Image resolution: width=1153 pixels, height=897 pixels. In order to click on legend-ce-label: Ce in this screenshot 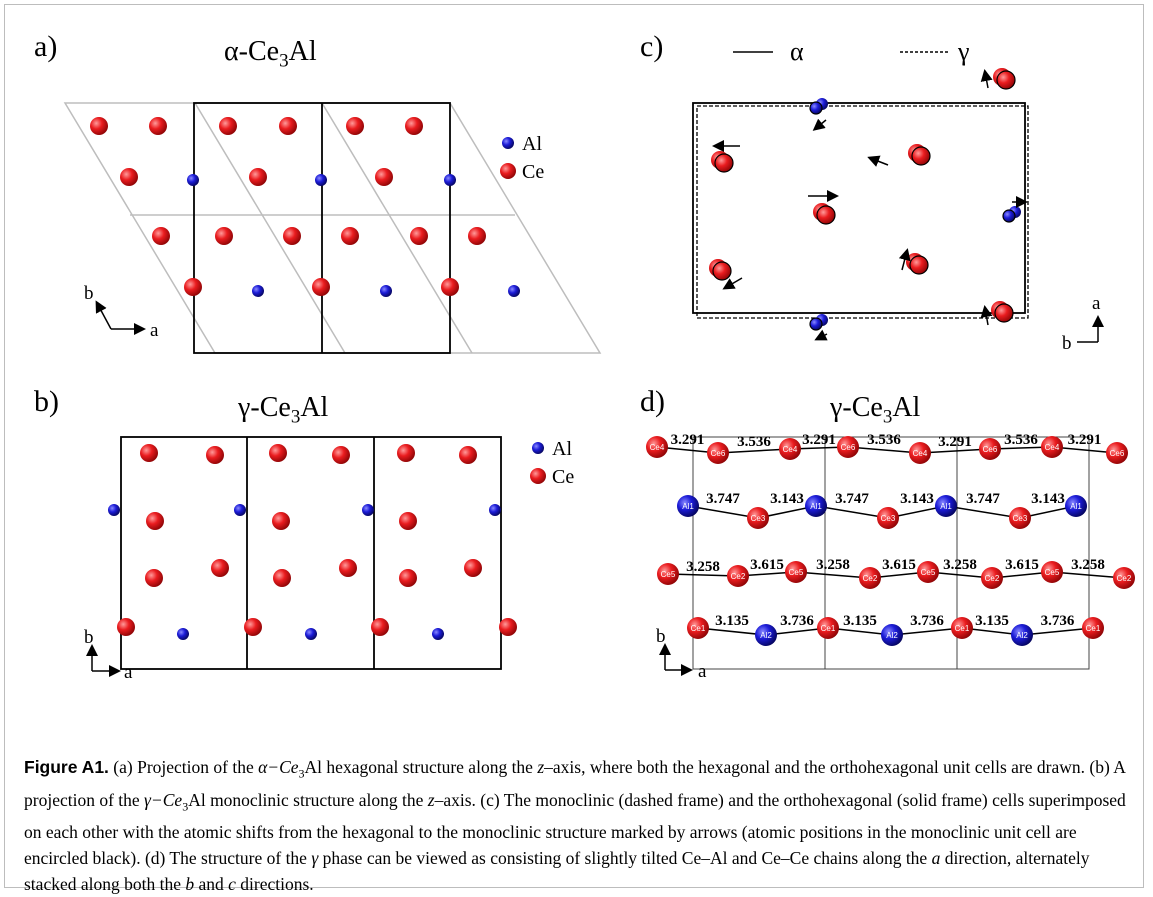, I will do `click(533, 172)`.